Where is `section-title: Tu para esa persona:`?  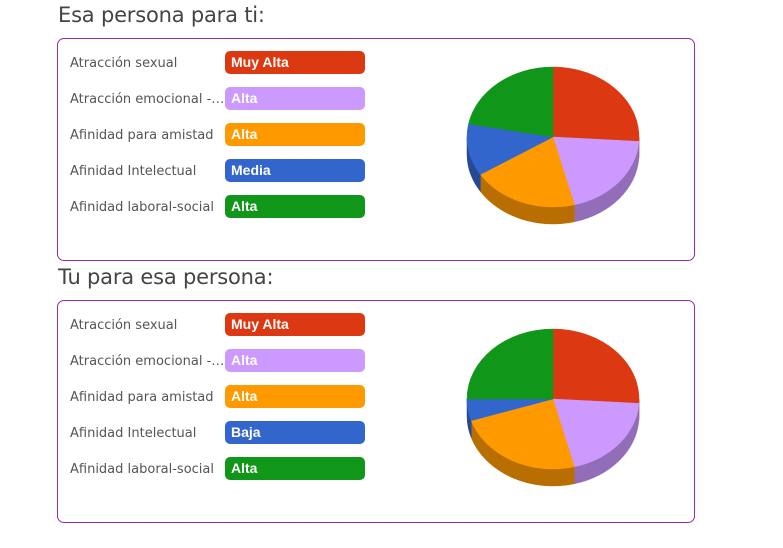
section-title: Tu para esa persona: is located at coordinates (166, 277).